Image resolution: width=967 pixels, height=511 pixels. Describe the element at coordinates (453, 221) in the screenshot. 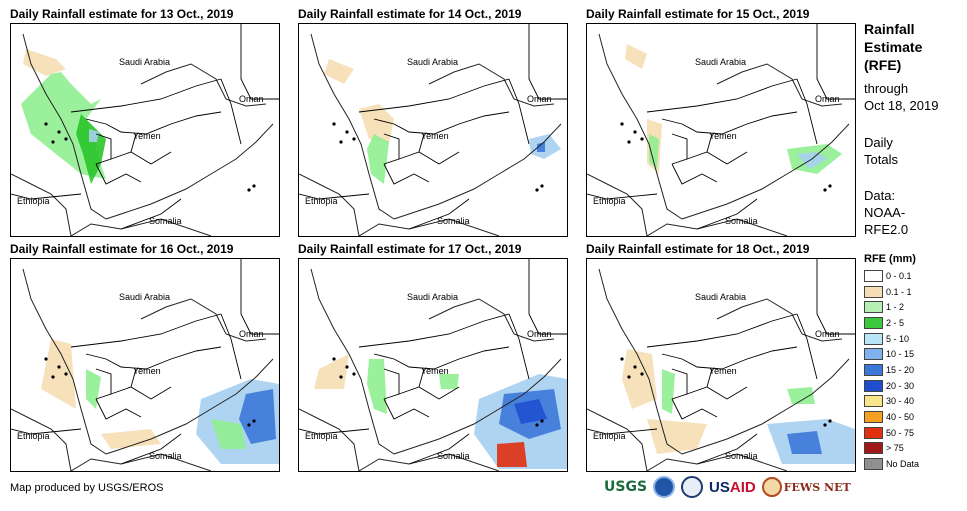

I see `country-label-somalia: Somalia` at that location.